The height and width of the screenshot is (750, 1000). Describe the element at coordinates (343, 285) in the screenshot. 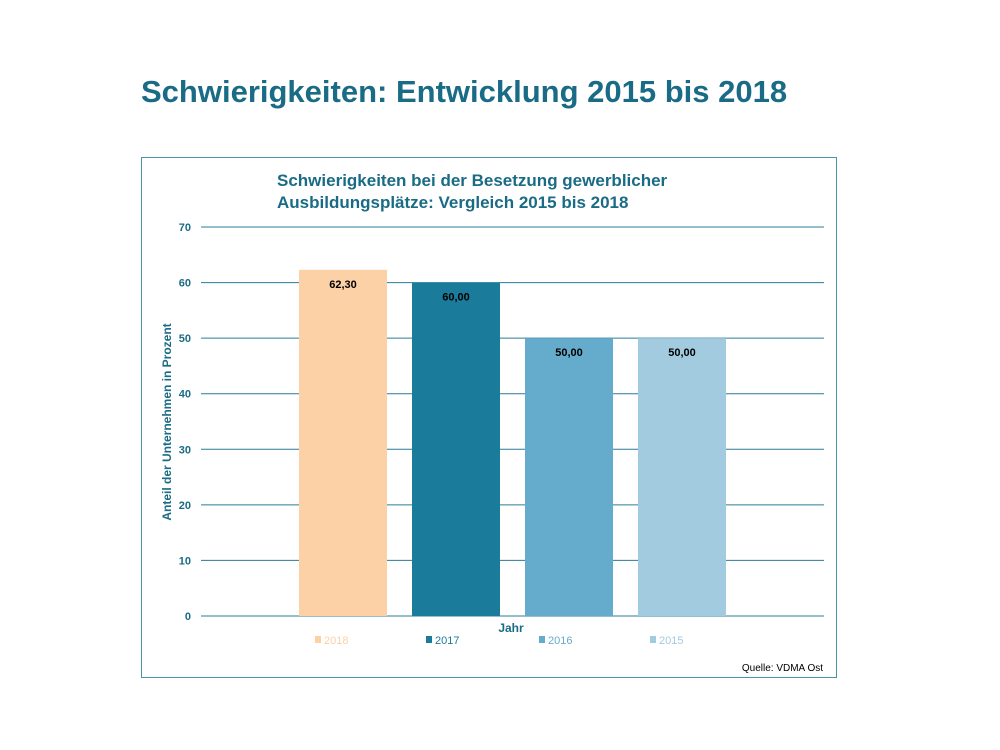

I see `value-label-2018: 62,30` at that location.